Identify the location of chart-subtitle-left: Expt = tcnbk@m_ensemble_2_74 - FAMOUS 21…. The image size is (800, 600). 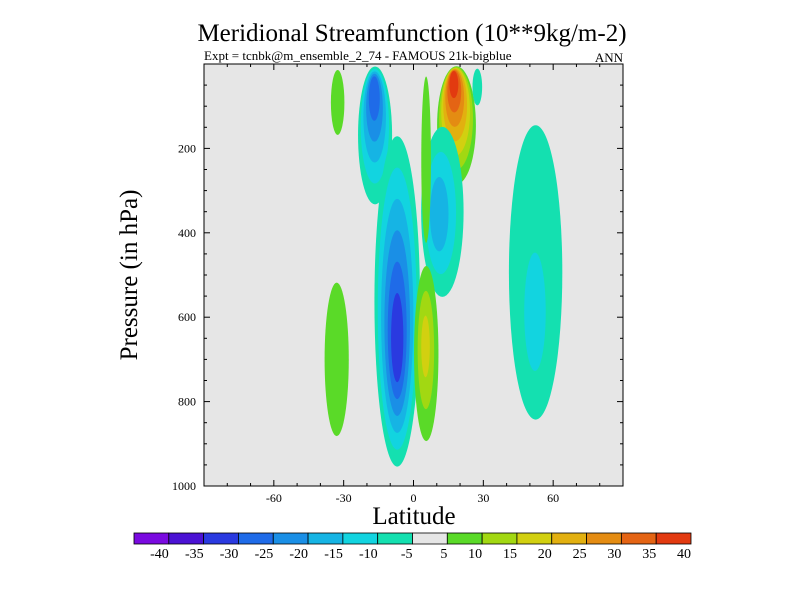
(358, 55).